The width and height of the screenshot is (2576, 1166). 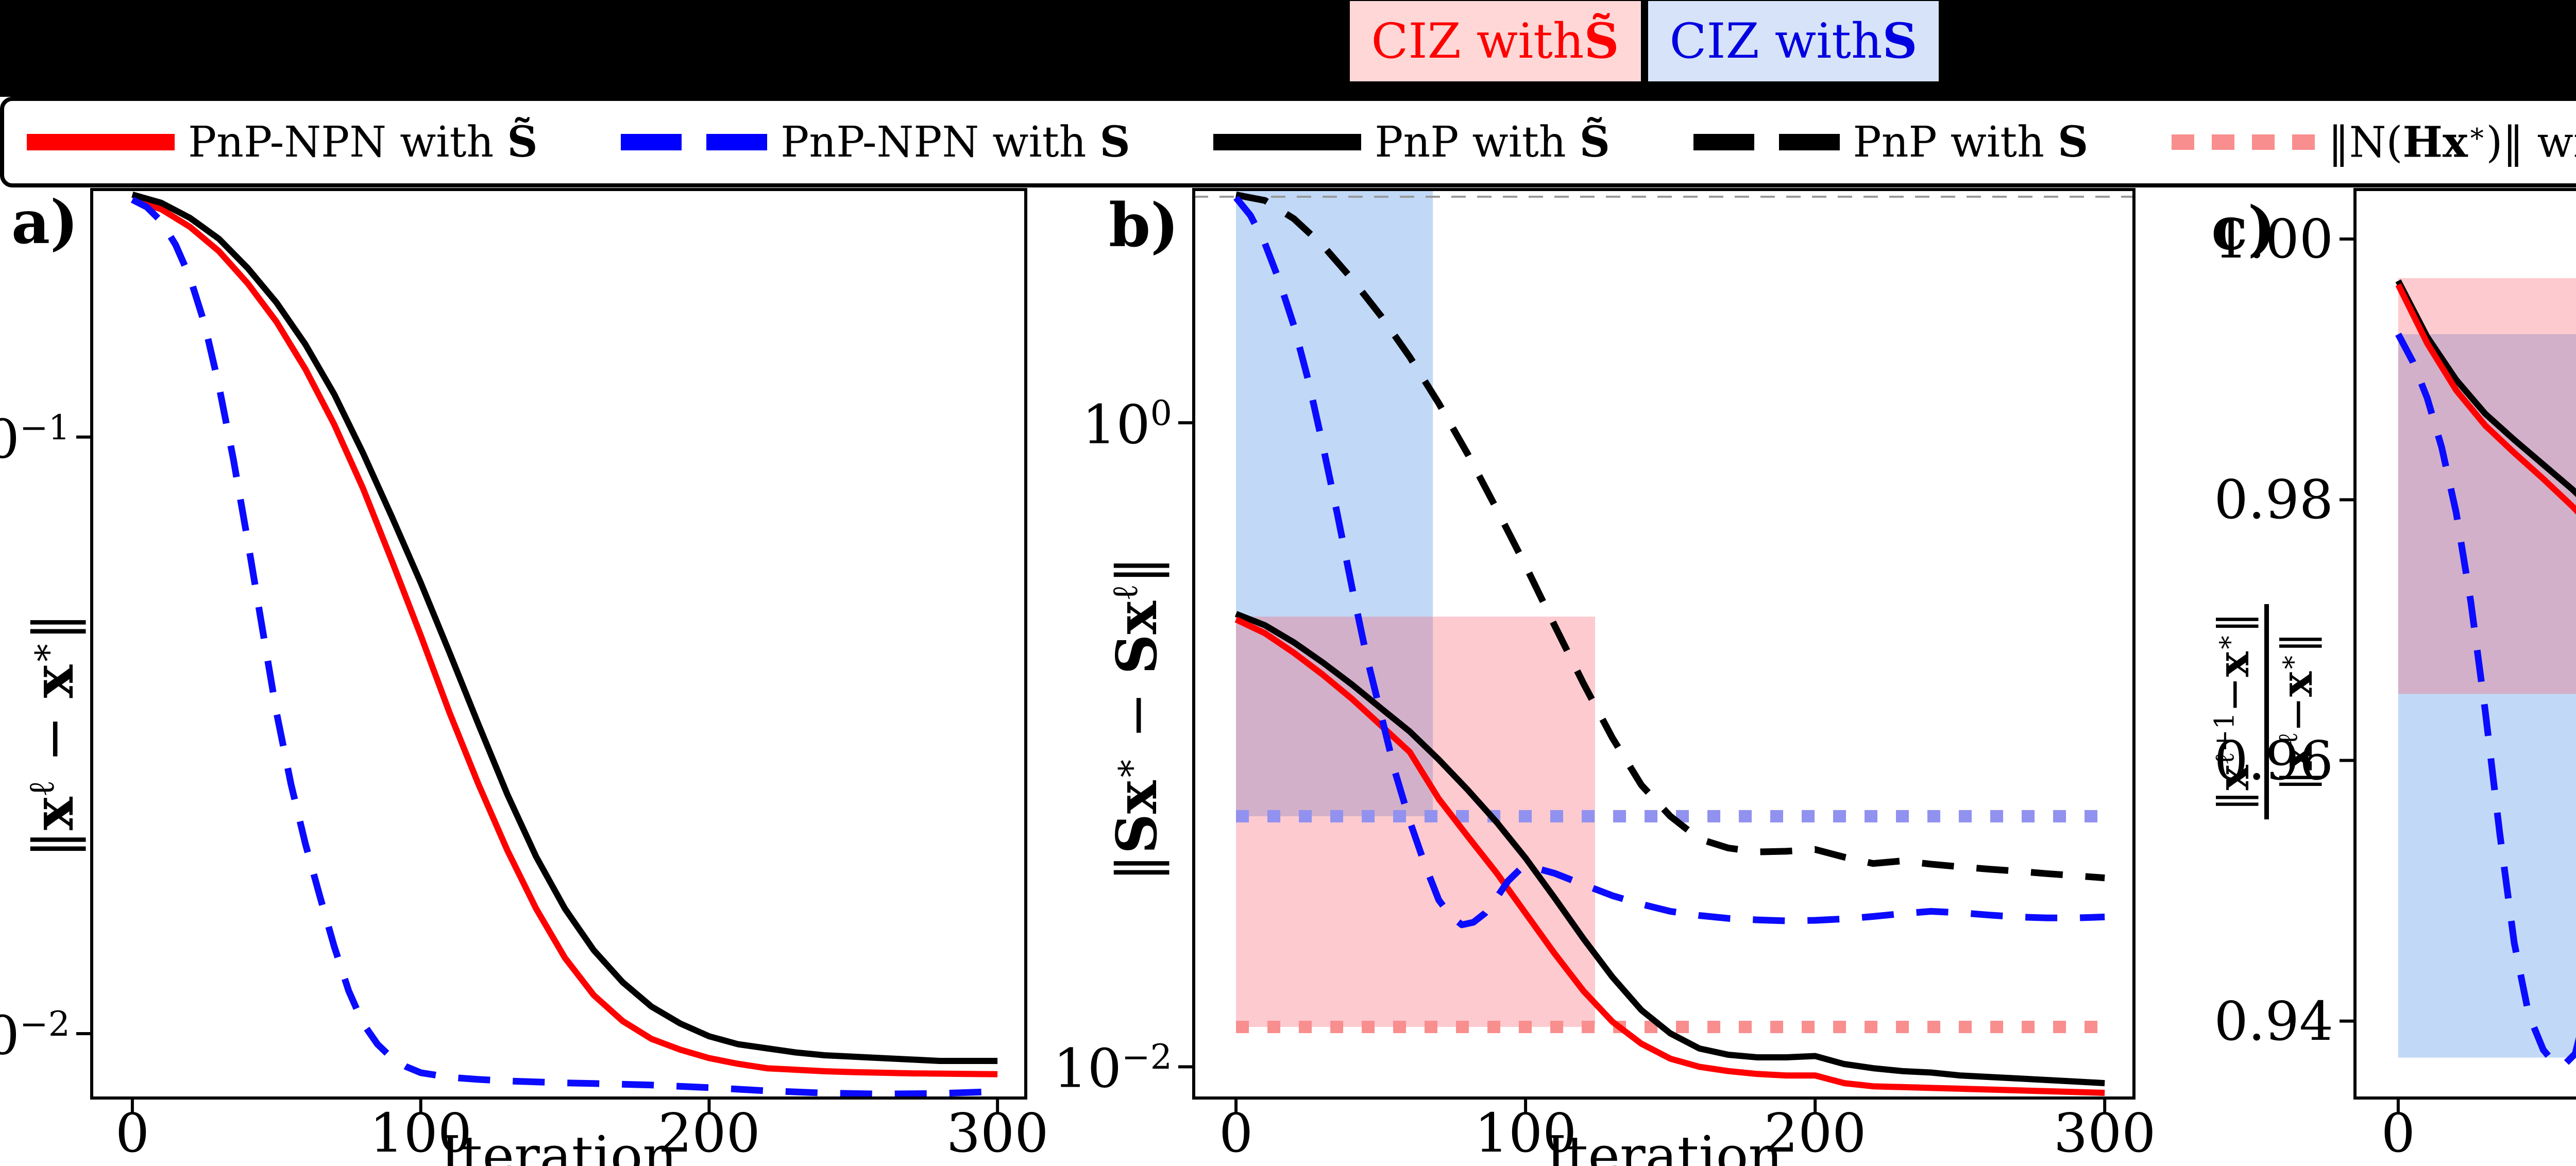 I want to click on curve-pnp-npn-with-s, so click(x=2485, y=399).